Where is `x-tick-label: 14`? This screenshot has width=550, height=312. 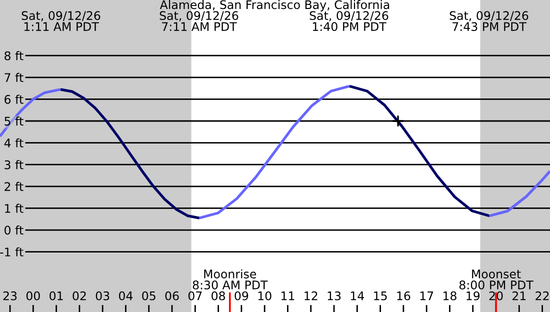 x-tick-label: 14 is located at coordinates (357, 296).